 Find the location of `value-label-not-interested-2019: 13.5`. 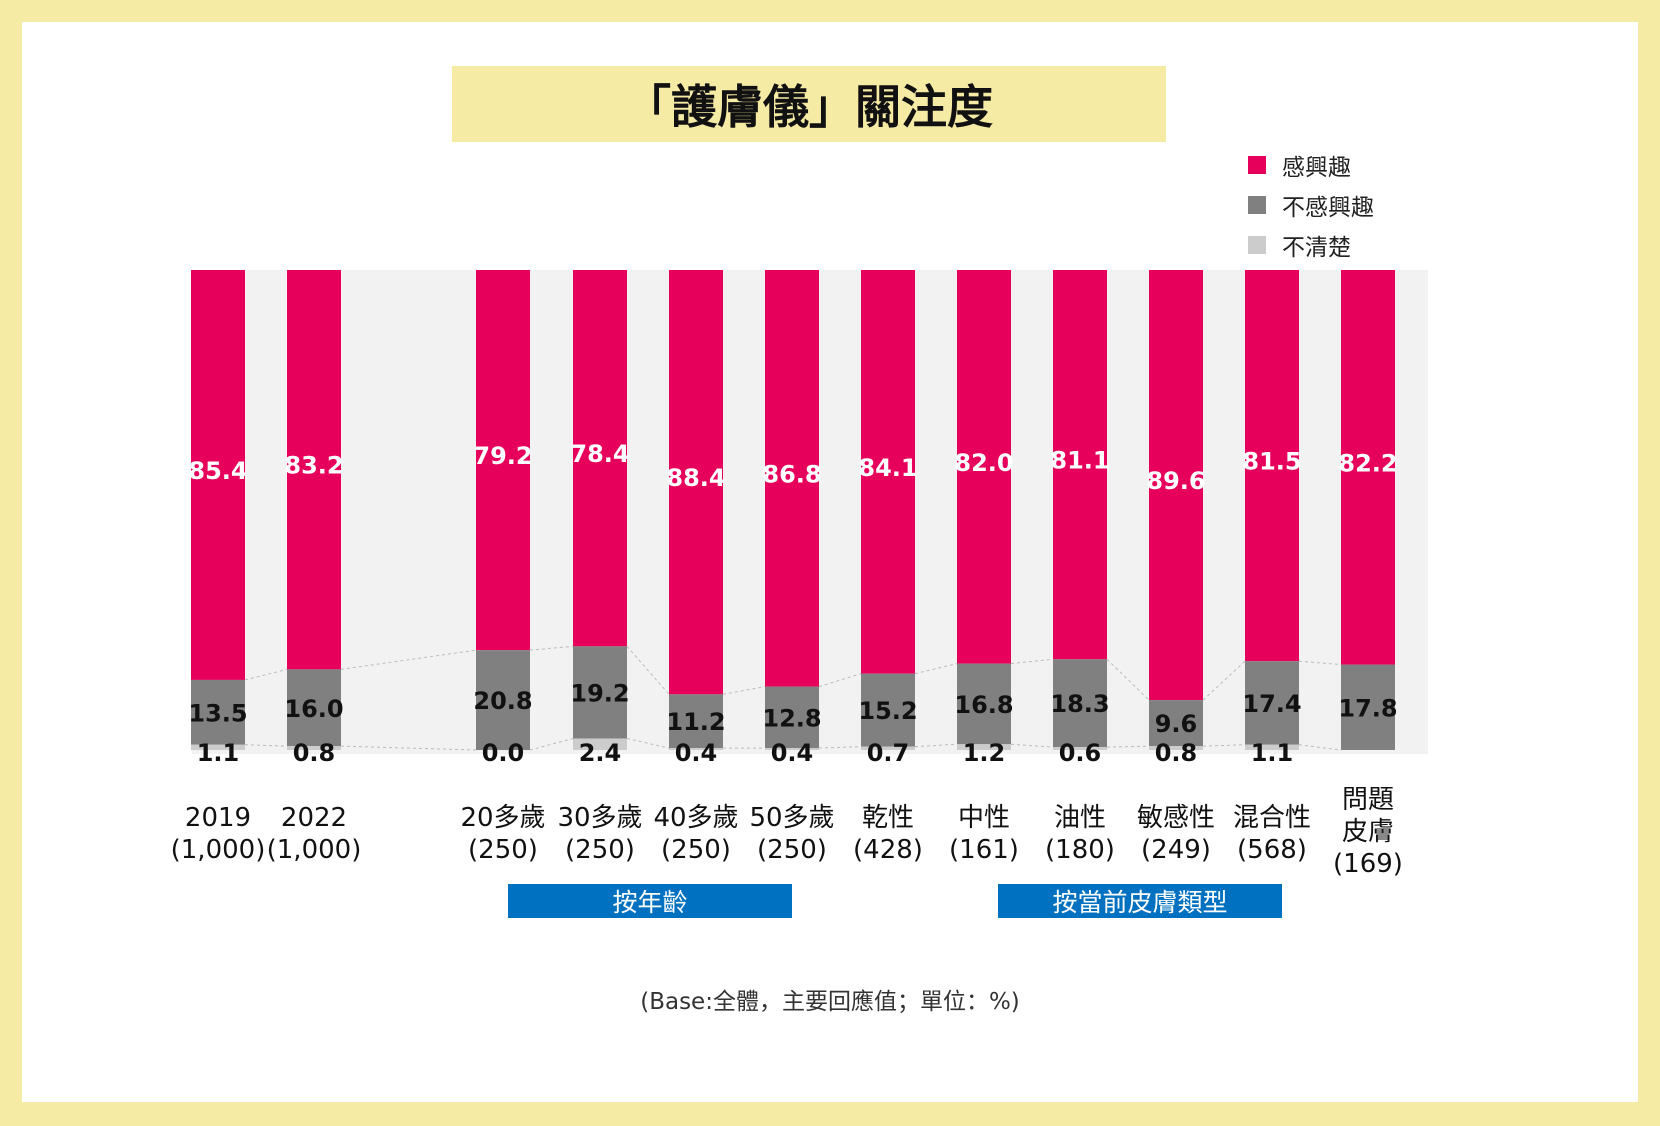

value-label-not-interested-2019: 13.5 is located at coordinates (217, 713).